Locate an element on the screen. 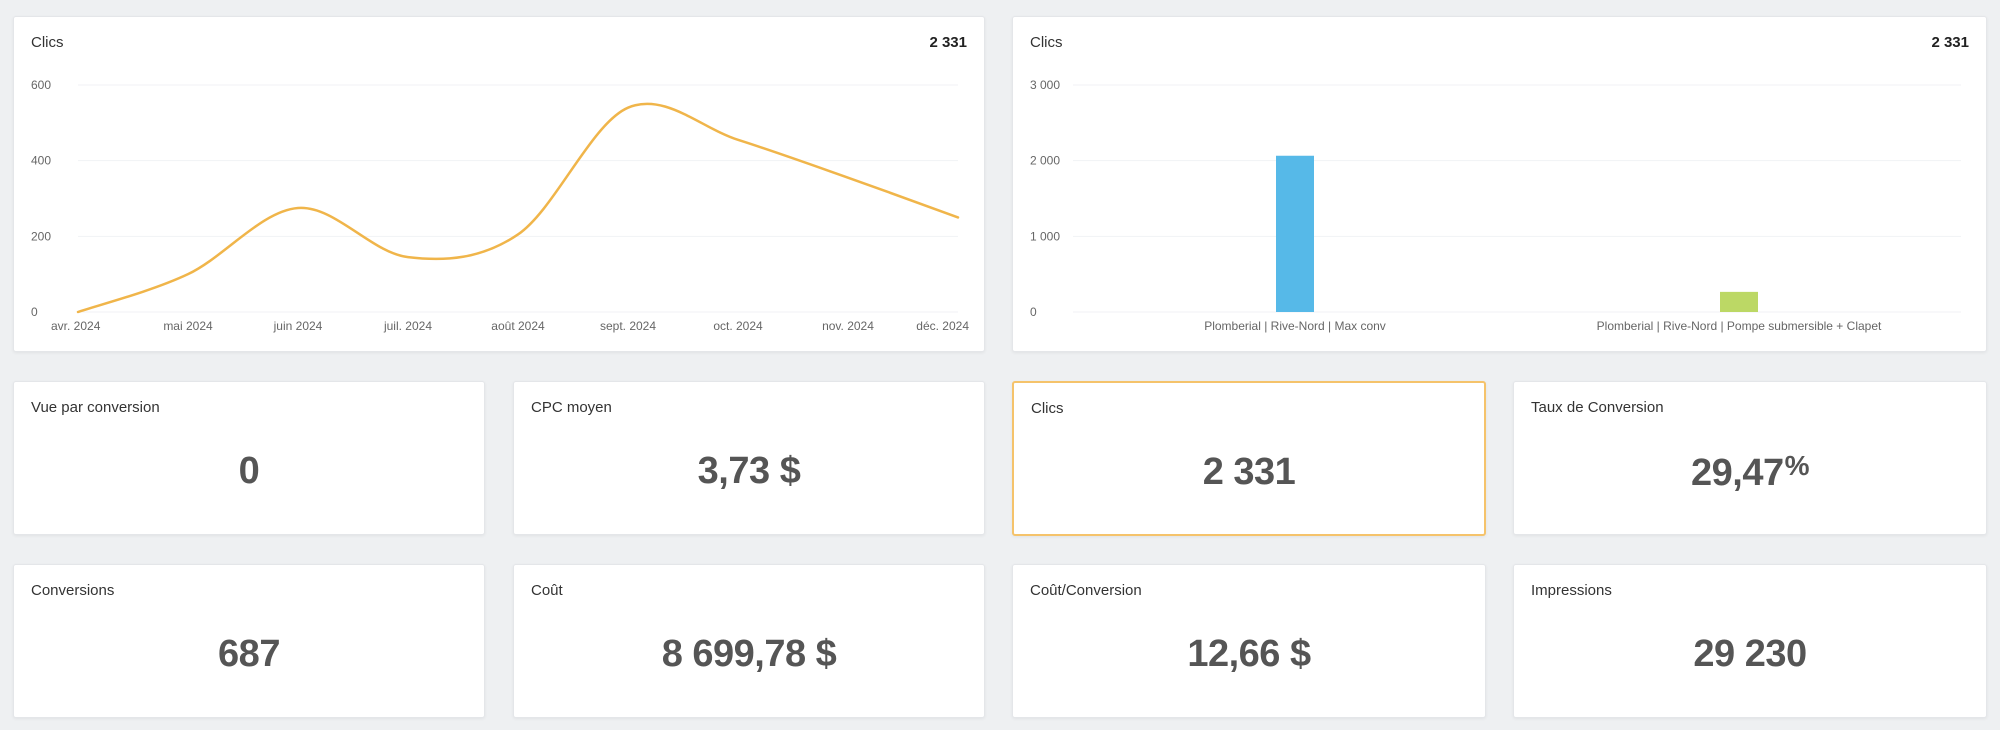 This screenshot has width=2000, height=730. kpi-card-conversions: Conversions 687 is located at coordinates (249, 641).